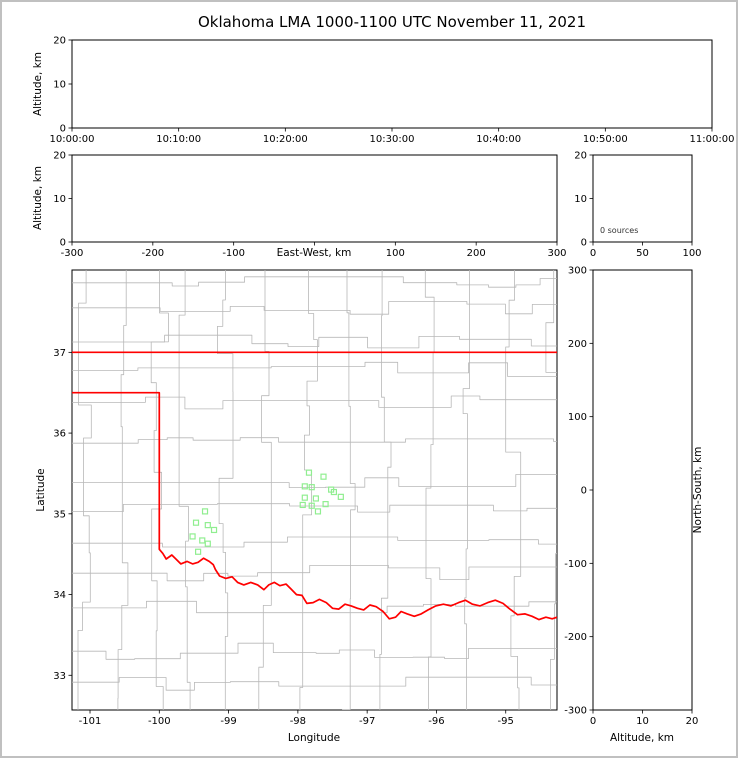  I want to click on x-tick-label: 20, so click(692, 721).